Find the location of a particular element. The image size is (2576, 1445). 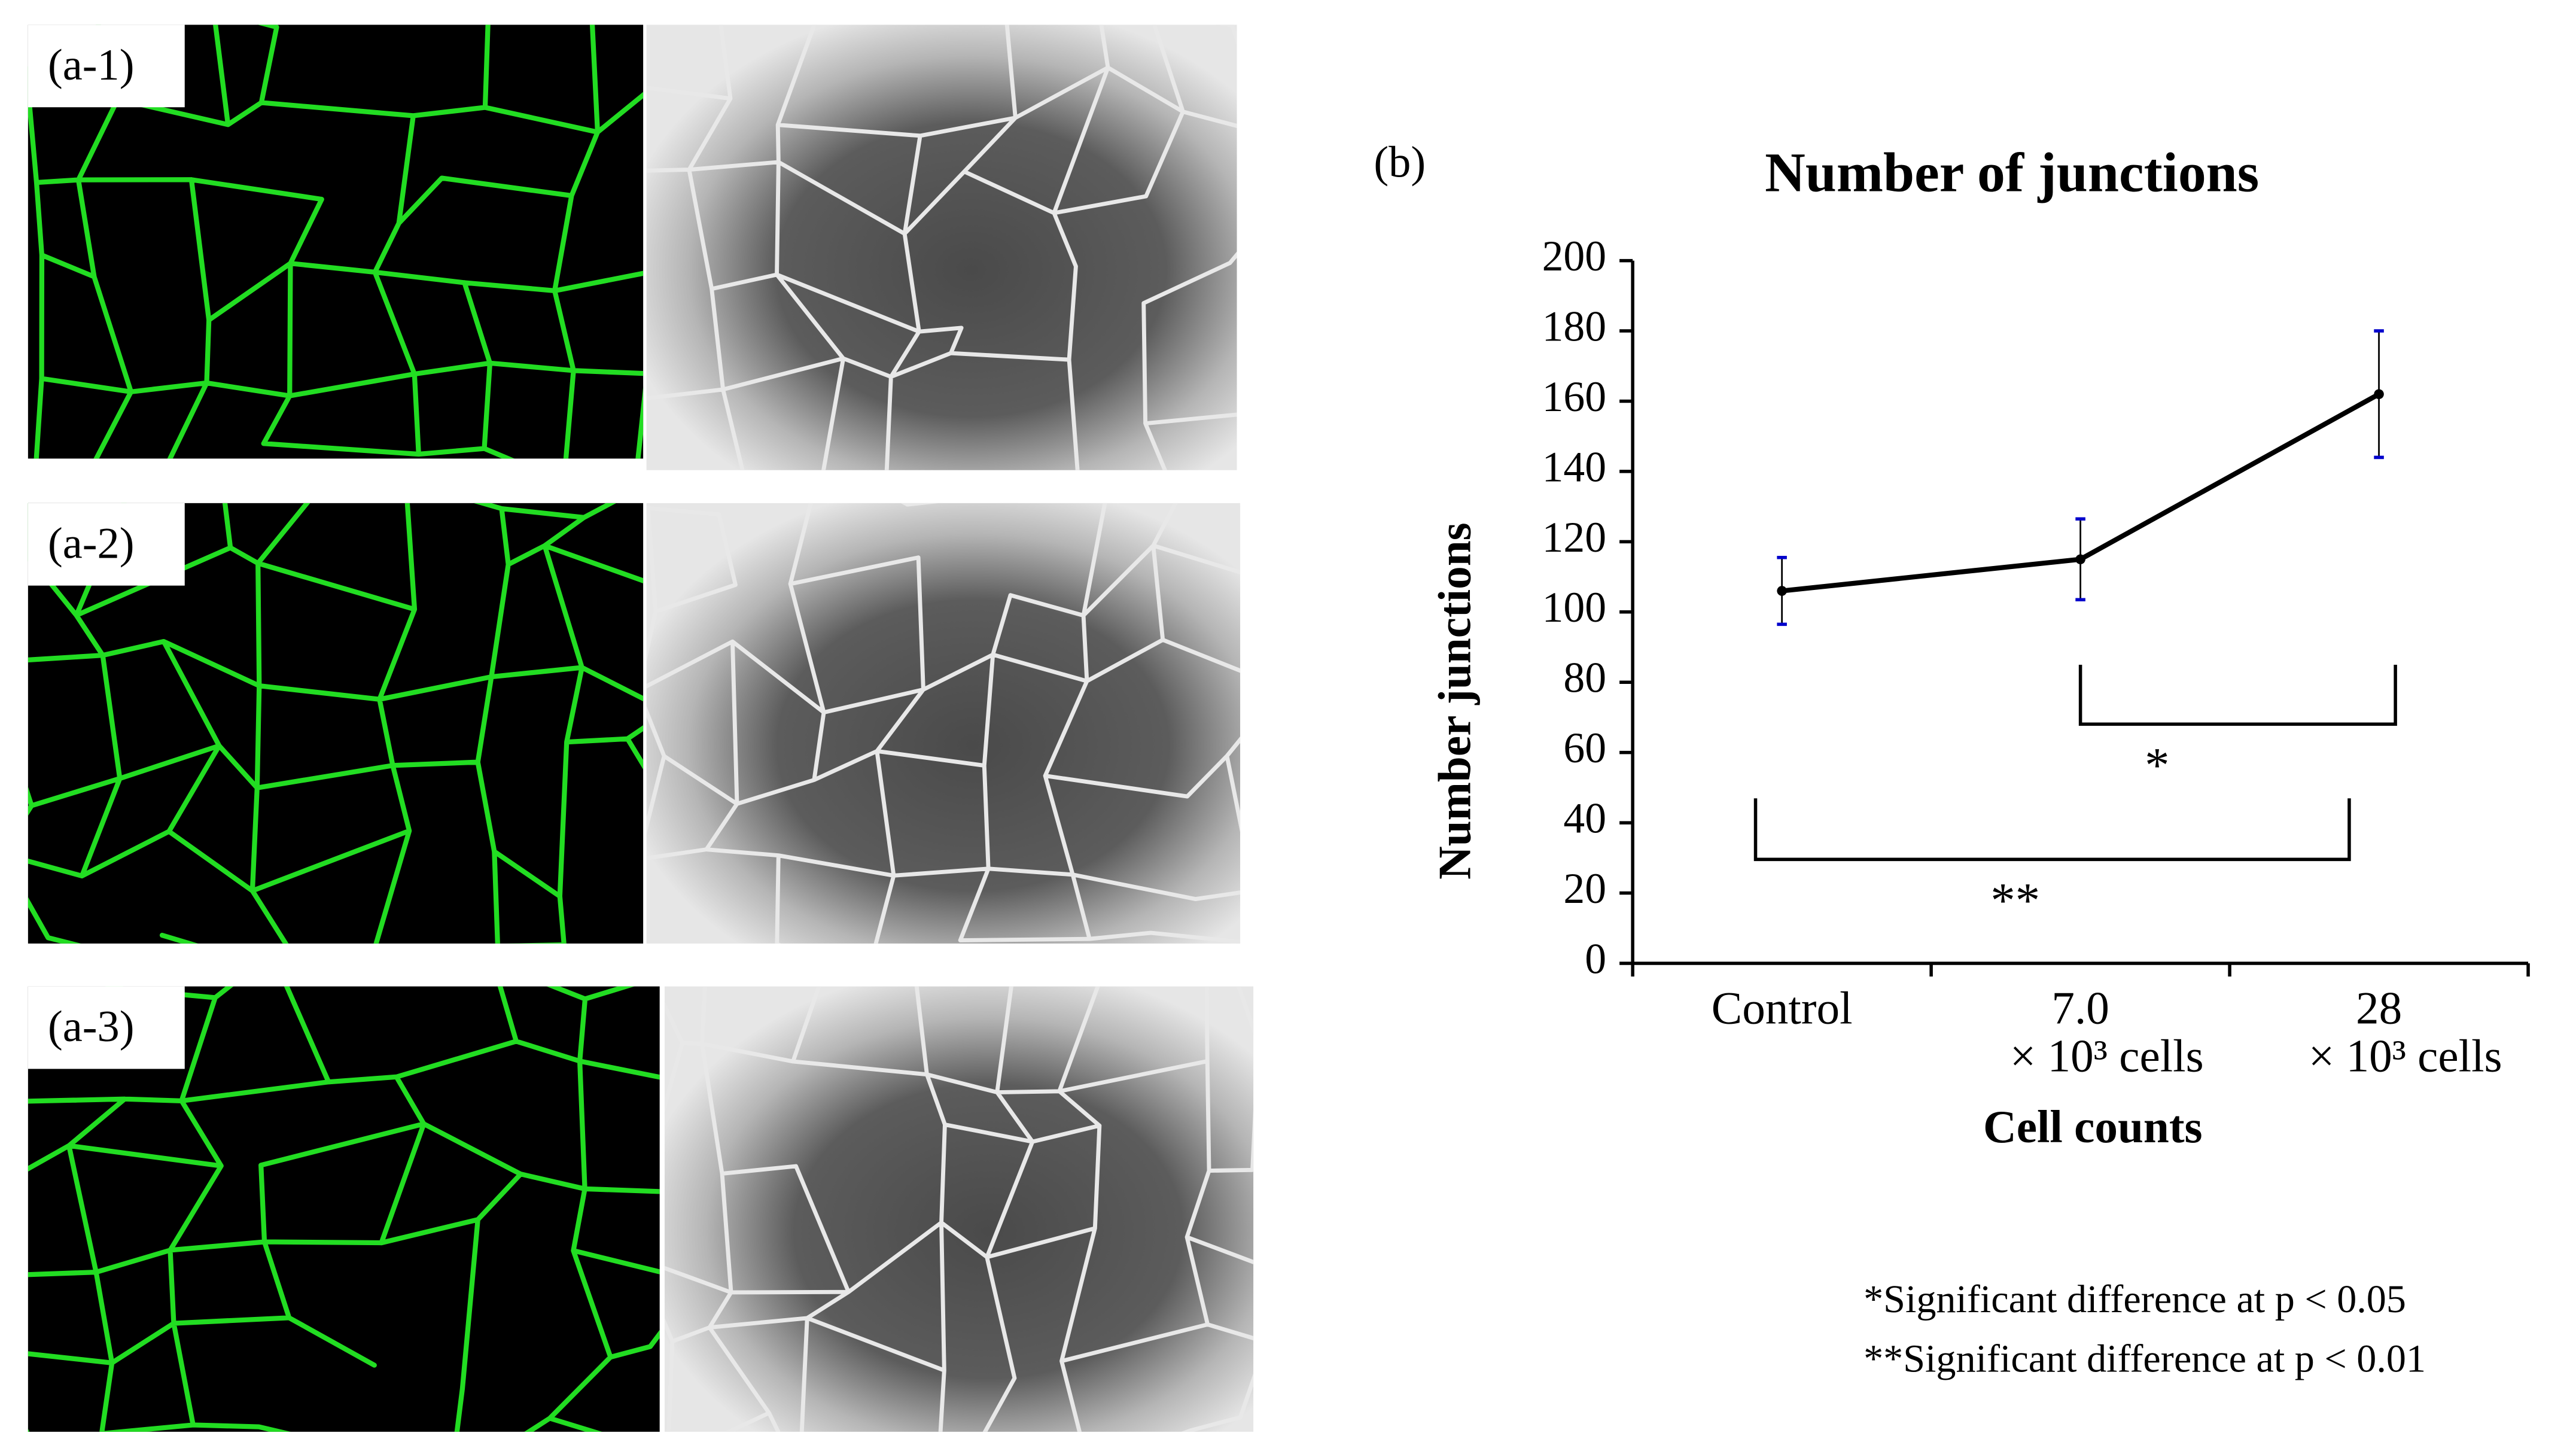

panel-label: (b) is located at coordinates (1400, 162).